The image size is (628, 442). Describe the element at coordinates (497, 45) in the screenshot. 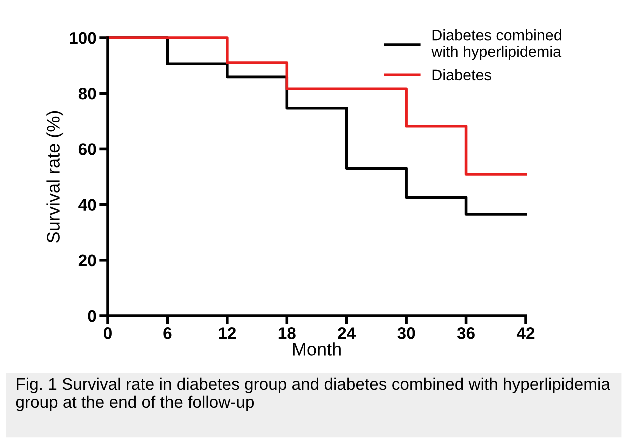

I see `legend-label: Diabetes combined with hyperlipidemia` at that location.